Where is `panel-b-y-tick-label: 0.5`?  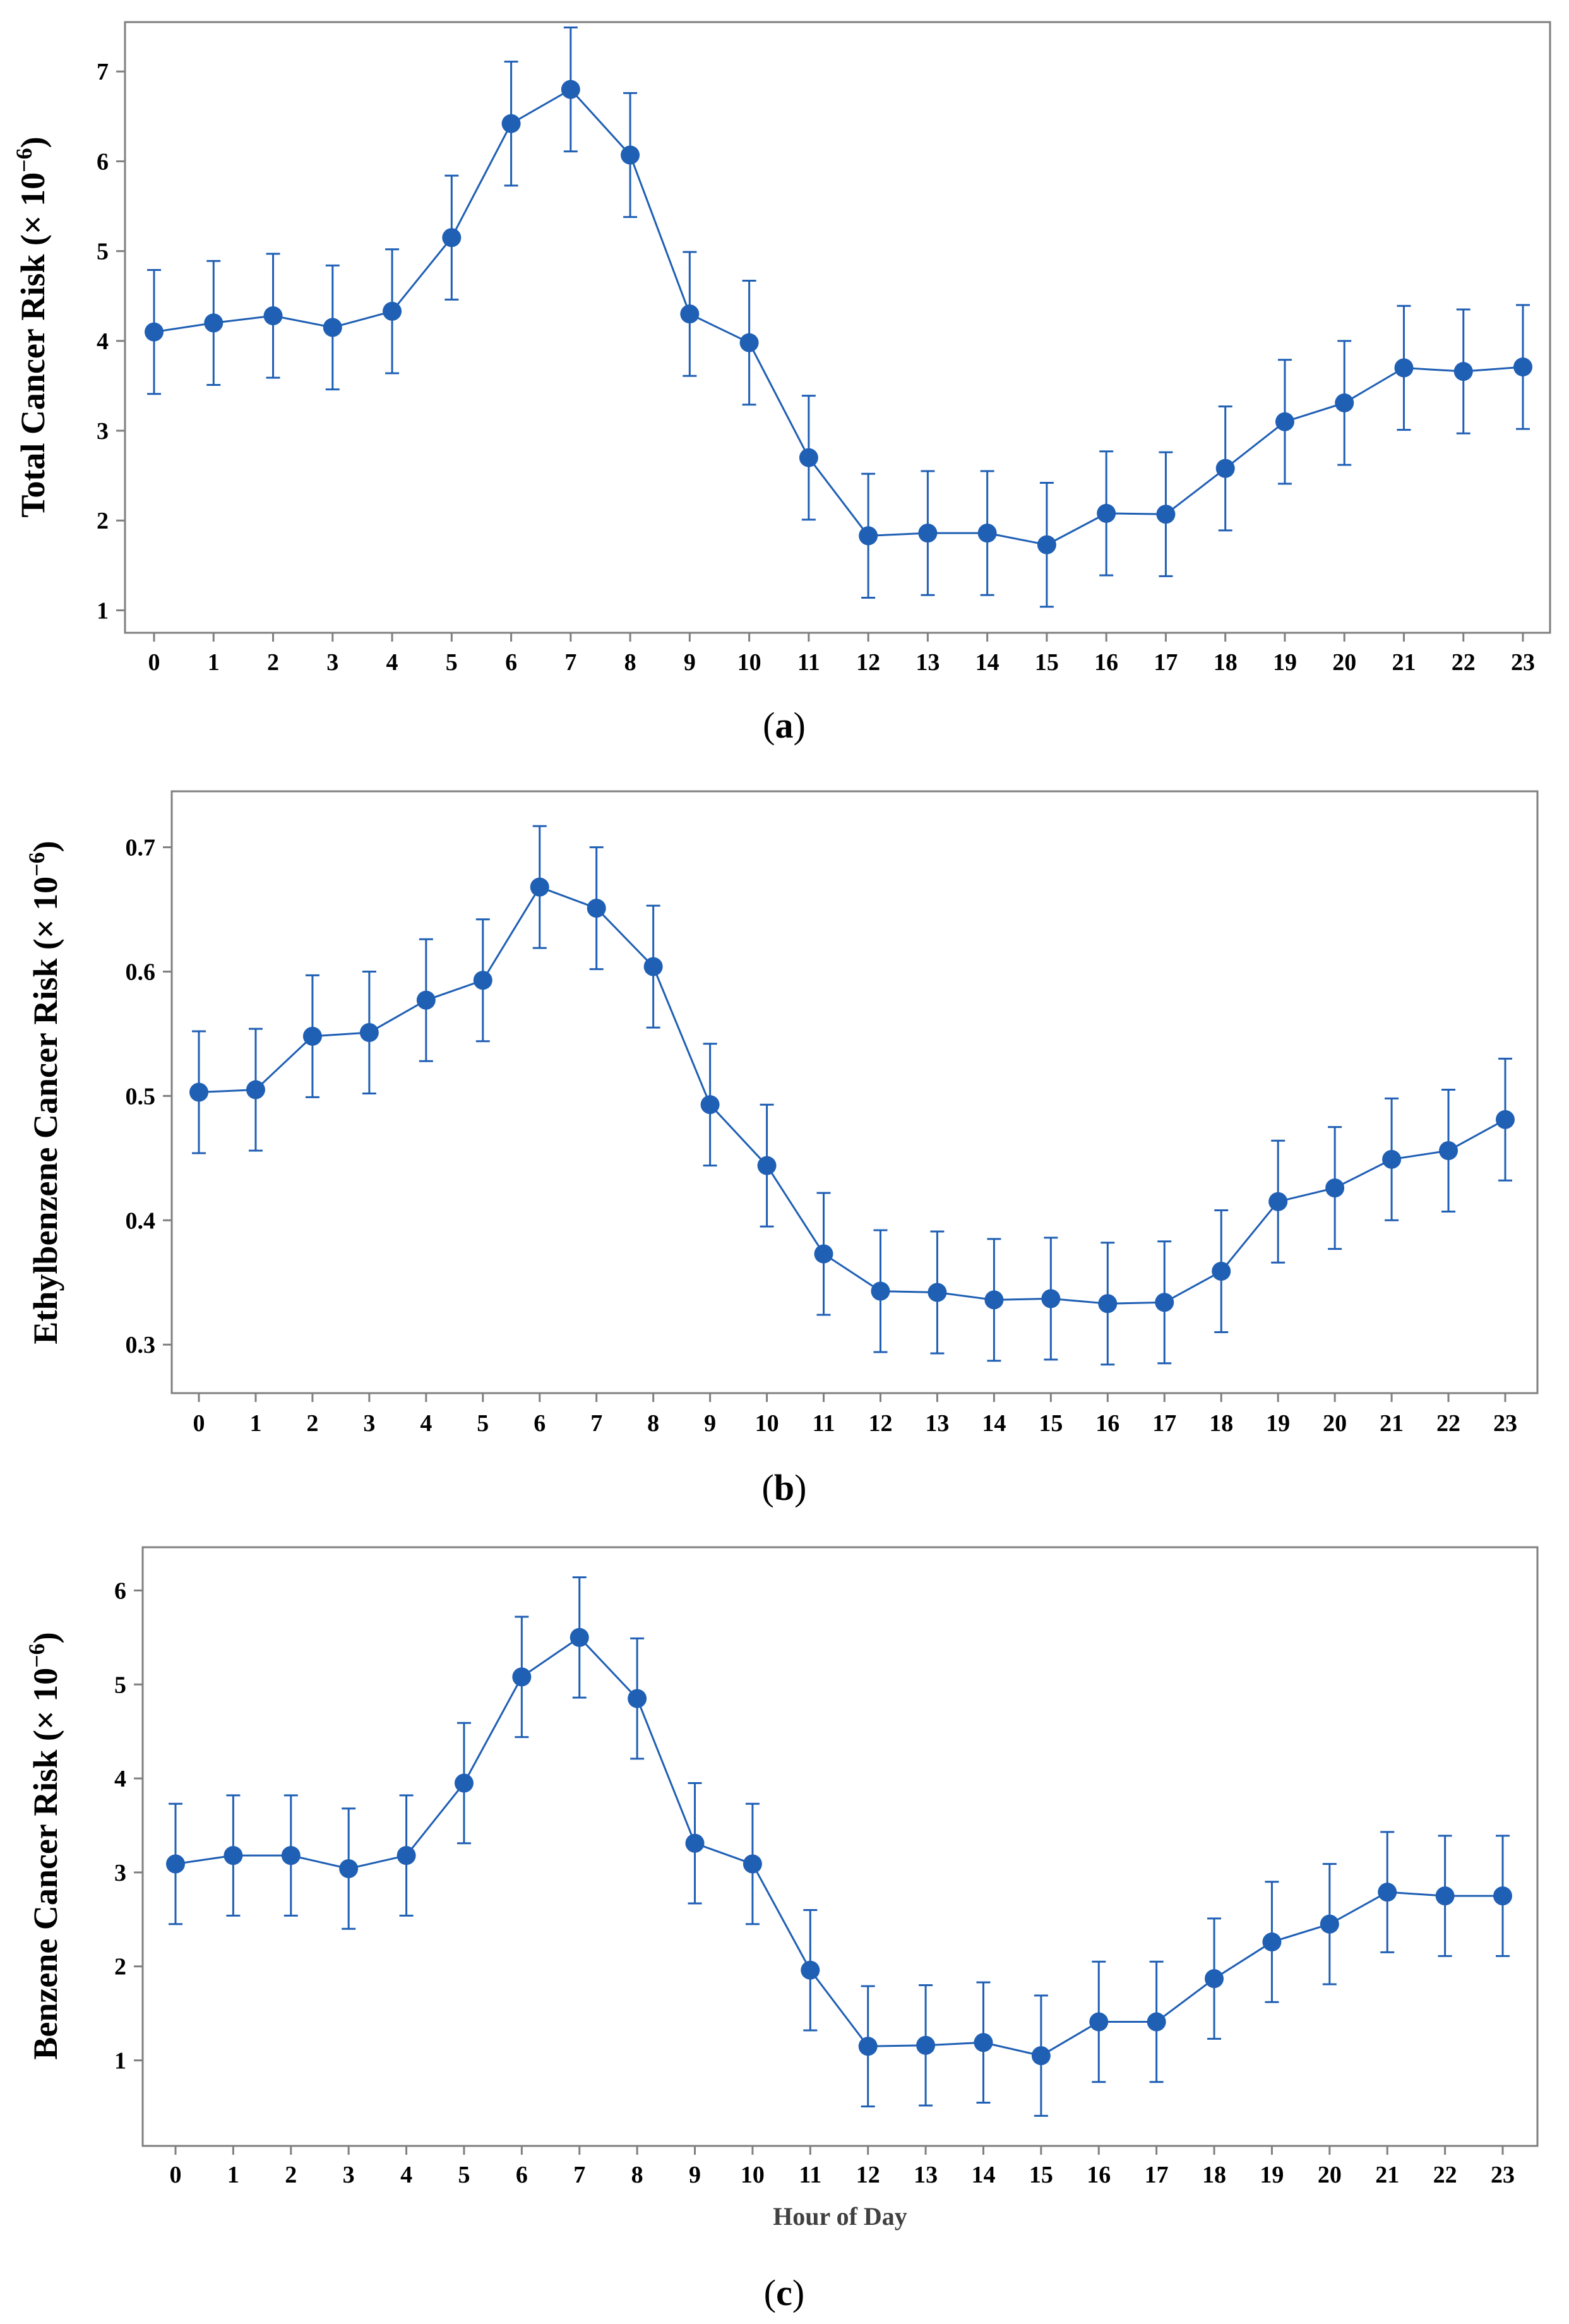
panel-b-y-tick-label: 0.5 is located at coordinates (141, 1096).